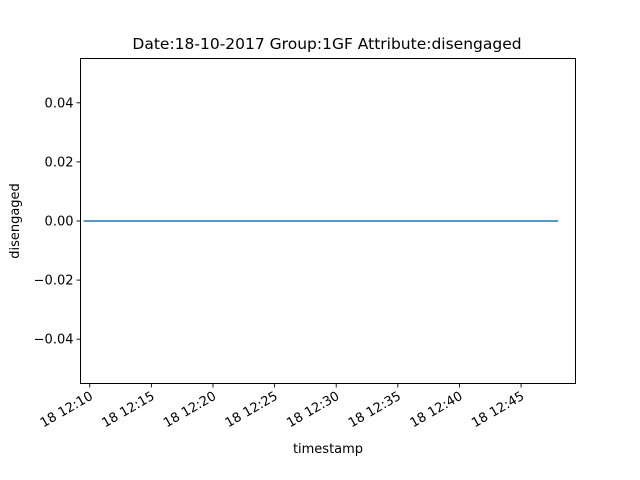 This screenshot has height=480, width=640. Describe the element at coordinates (59, 103) in the screenshot. I see `y-tick-label-0: 0.04` at that location.